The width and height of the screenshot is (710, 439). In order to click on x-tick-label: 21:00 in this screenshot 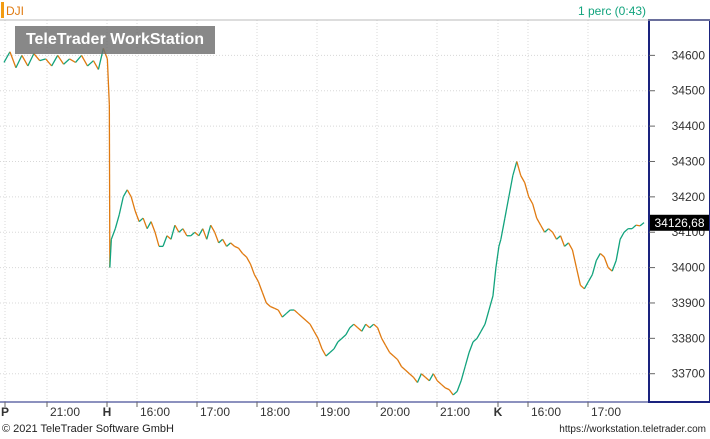, I will do `click(455, 412)`.